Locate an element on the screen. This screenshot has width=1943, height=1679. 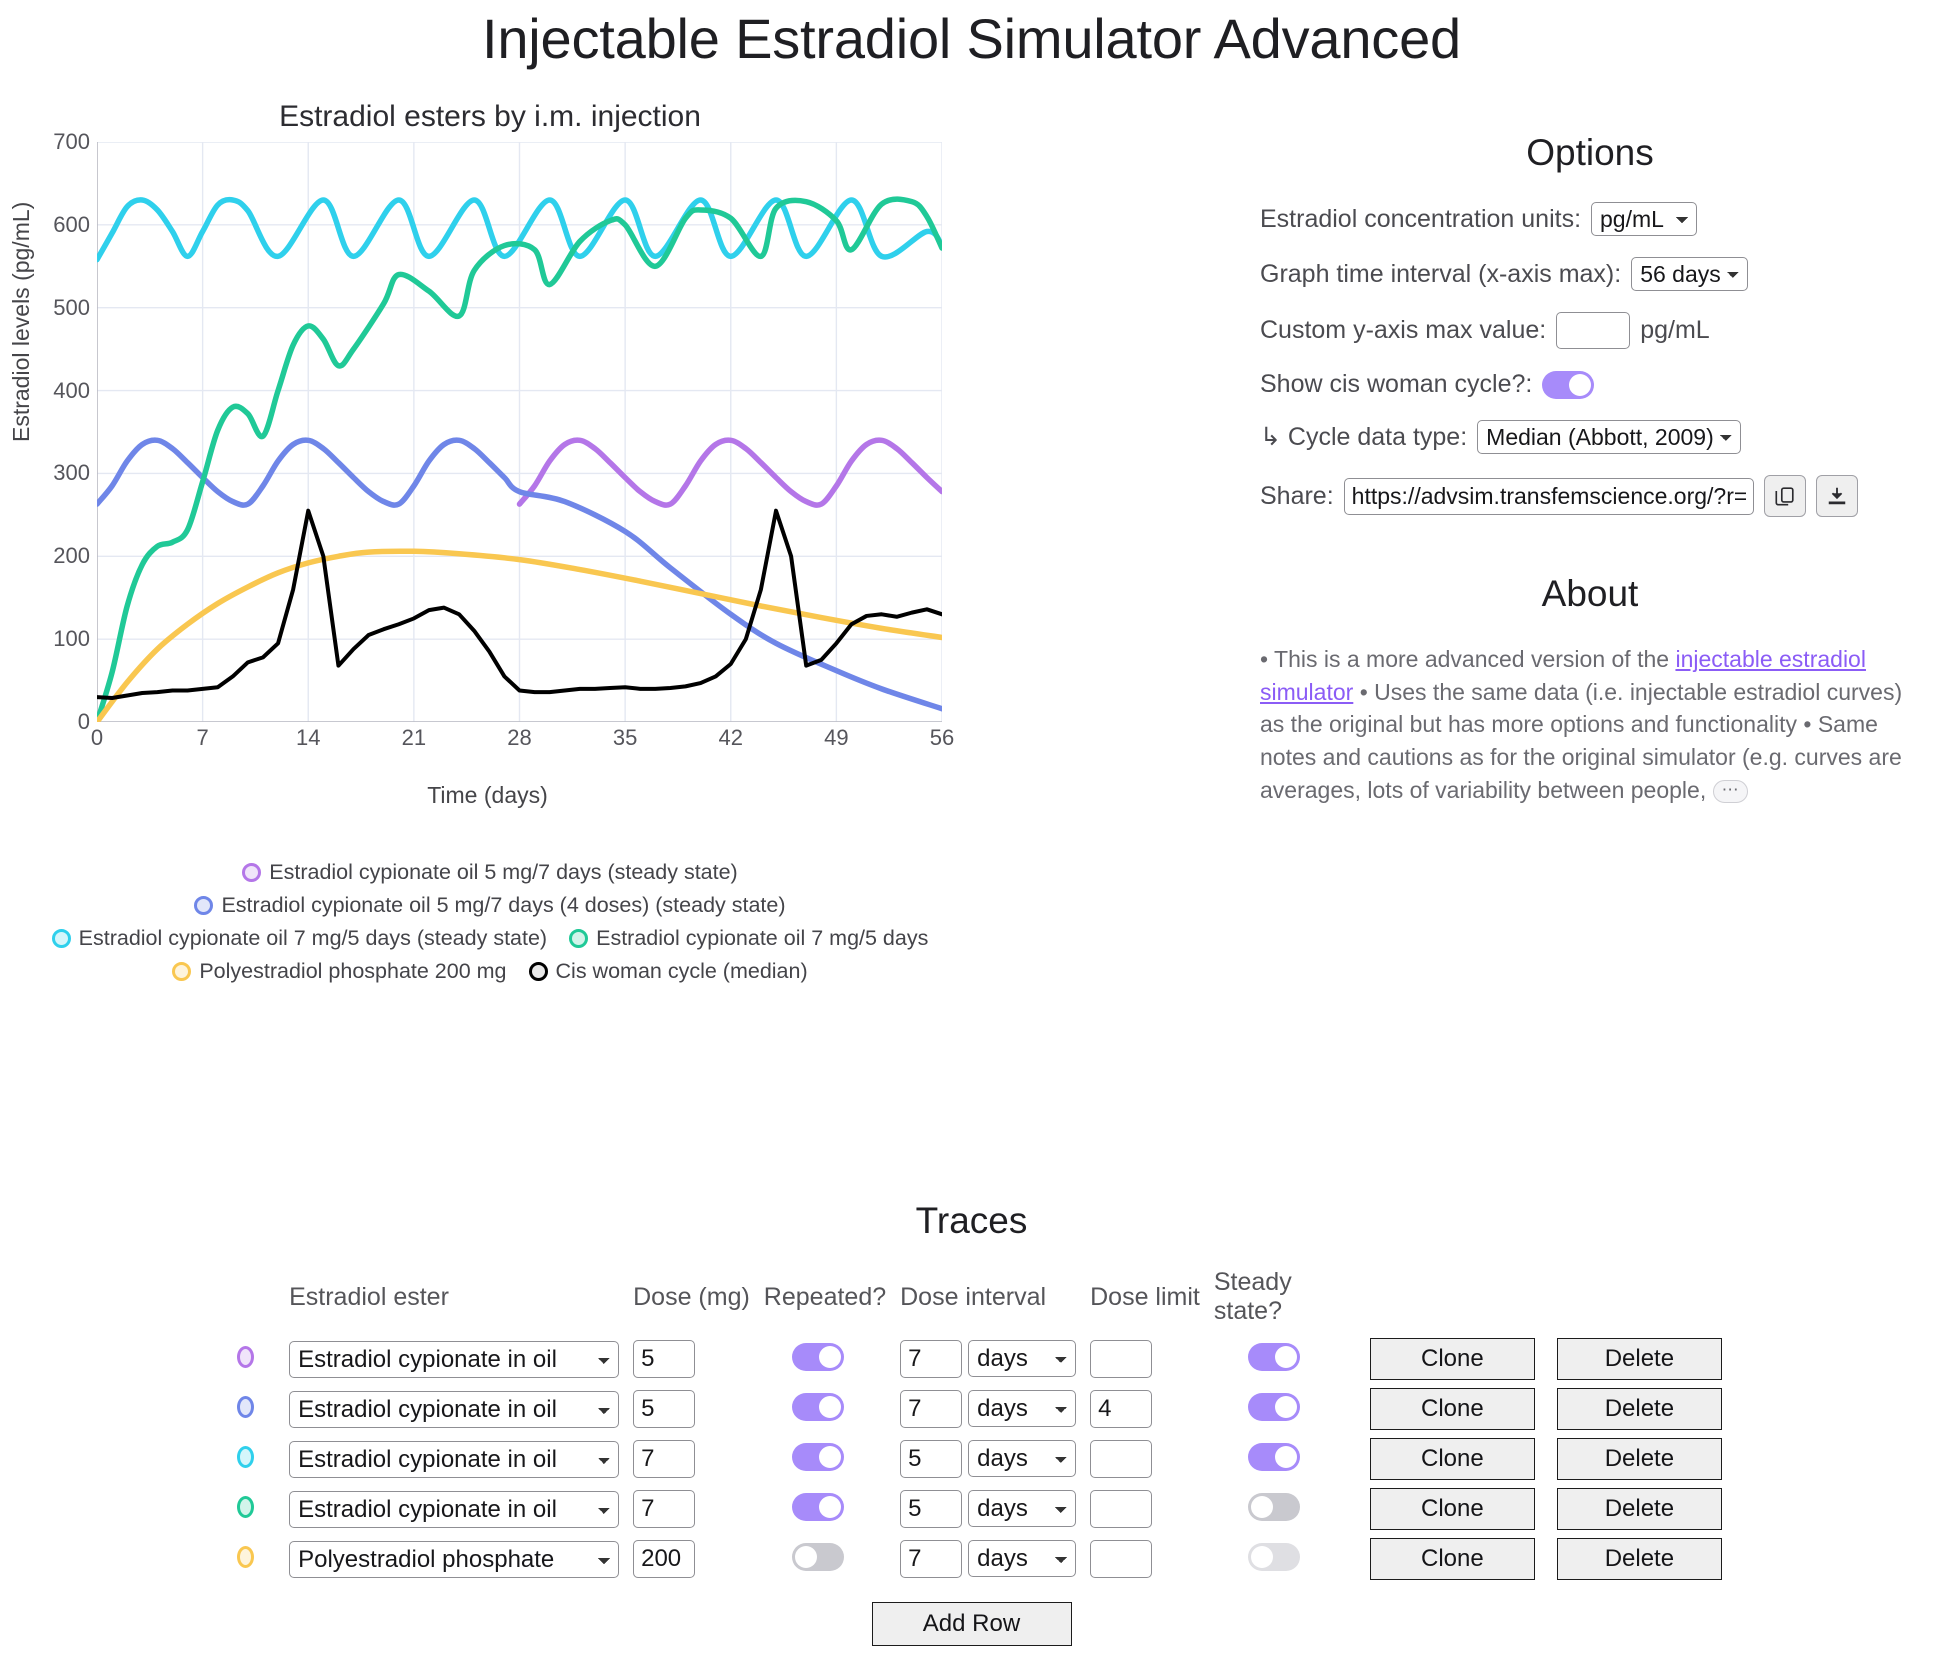
x-tick-14: 14 is located at coordinates (308, 737).